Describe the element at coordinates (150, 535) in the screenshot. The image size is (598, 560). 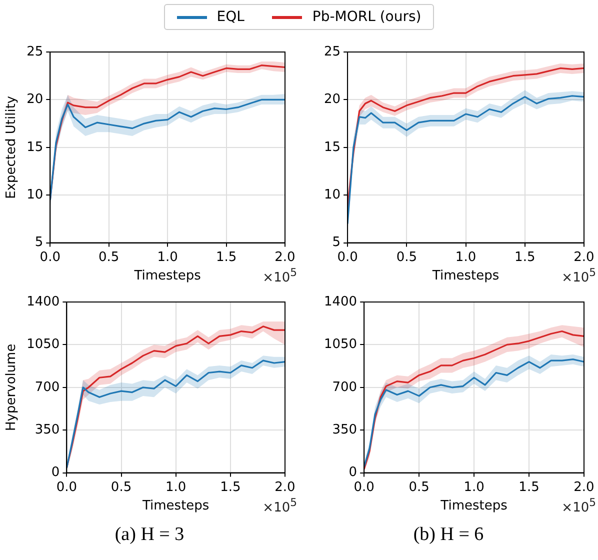
I see `text: (a) H = 3` at that location.